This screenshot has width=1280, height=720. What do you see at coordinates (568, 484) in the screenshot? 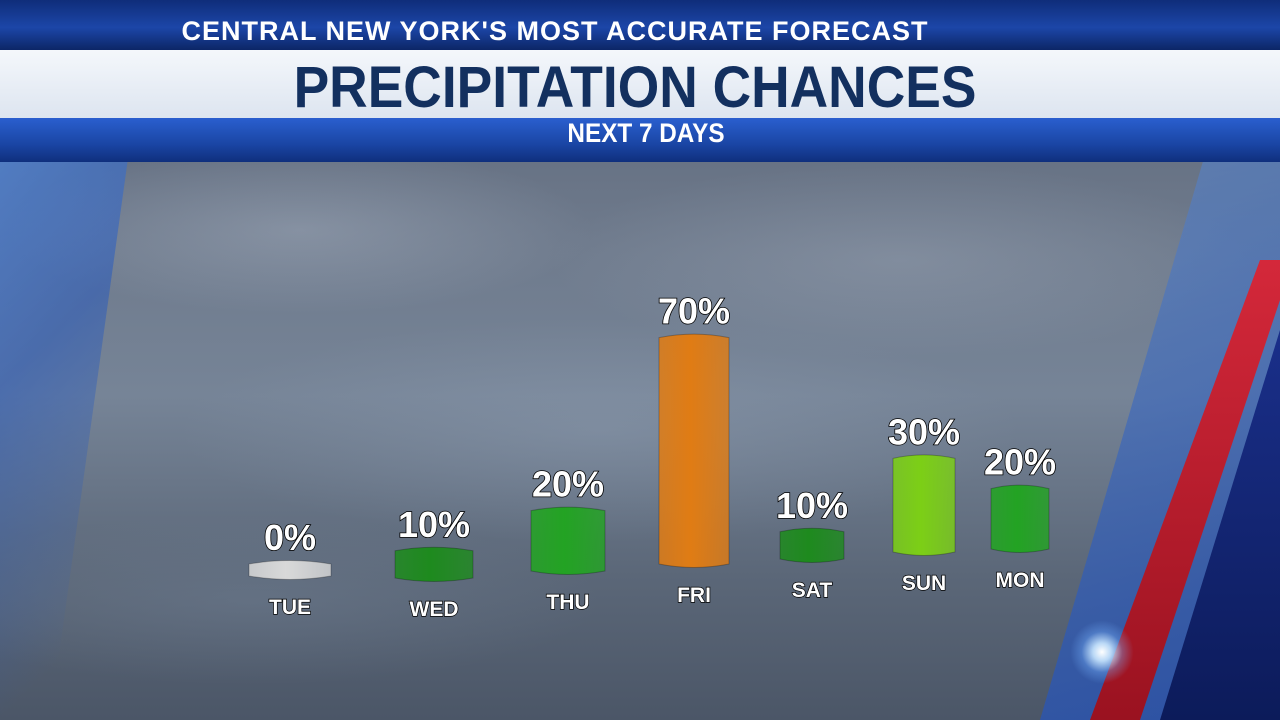
I see `value-label-thu: 20%` at bounding box center [568, 484].